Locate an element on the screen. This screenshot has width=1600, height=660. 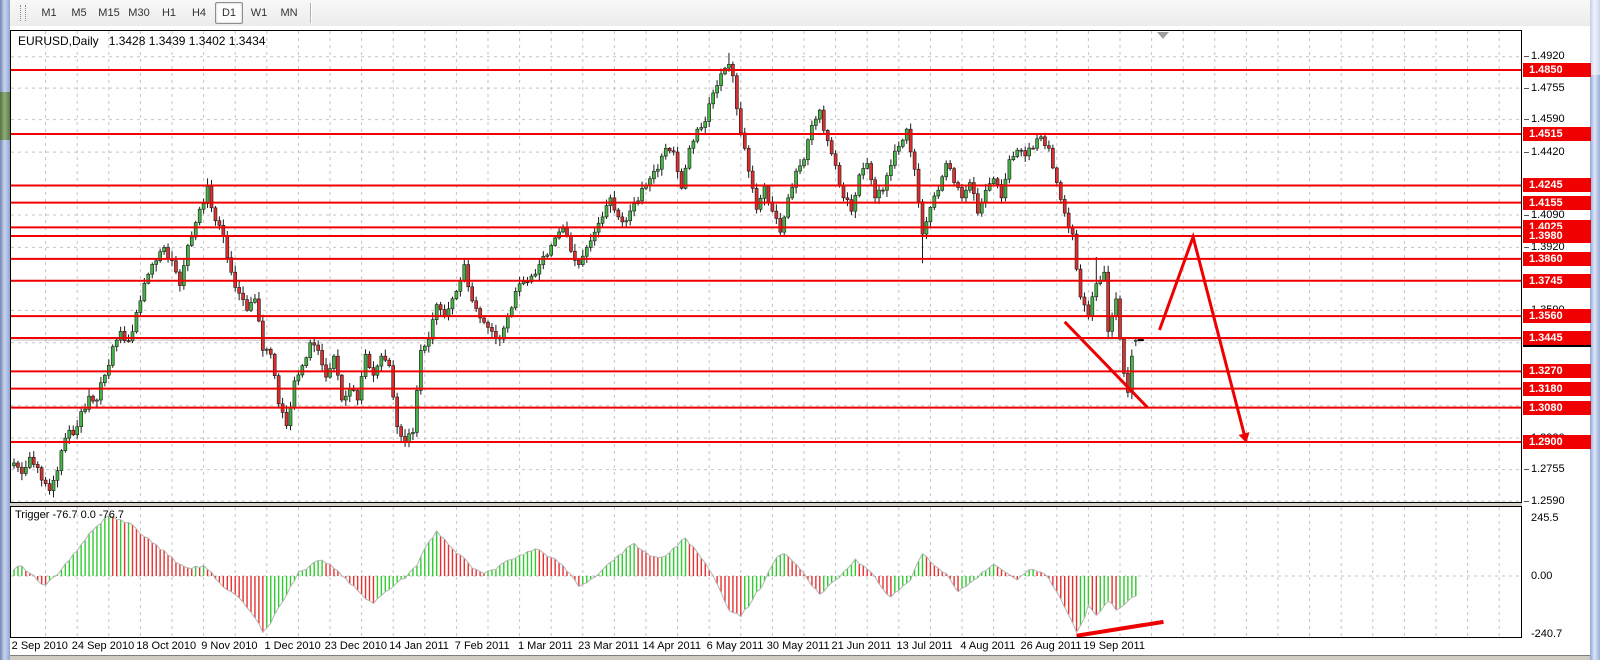
timeframe-button-mn: MN is located at coordinates (289, 13).